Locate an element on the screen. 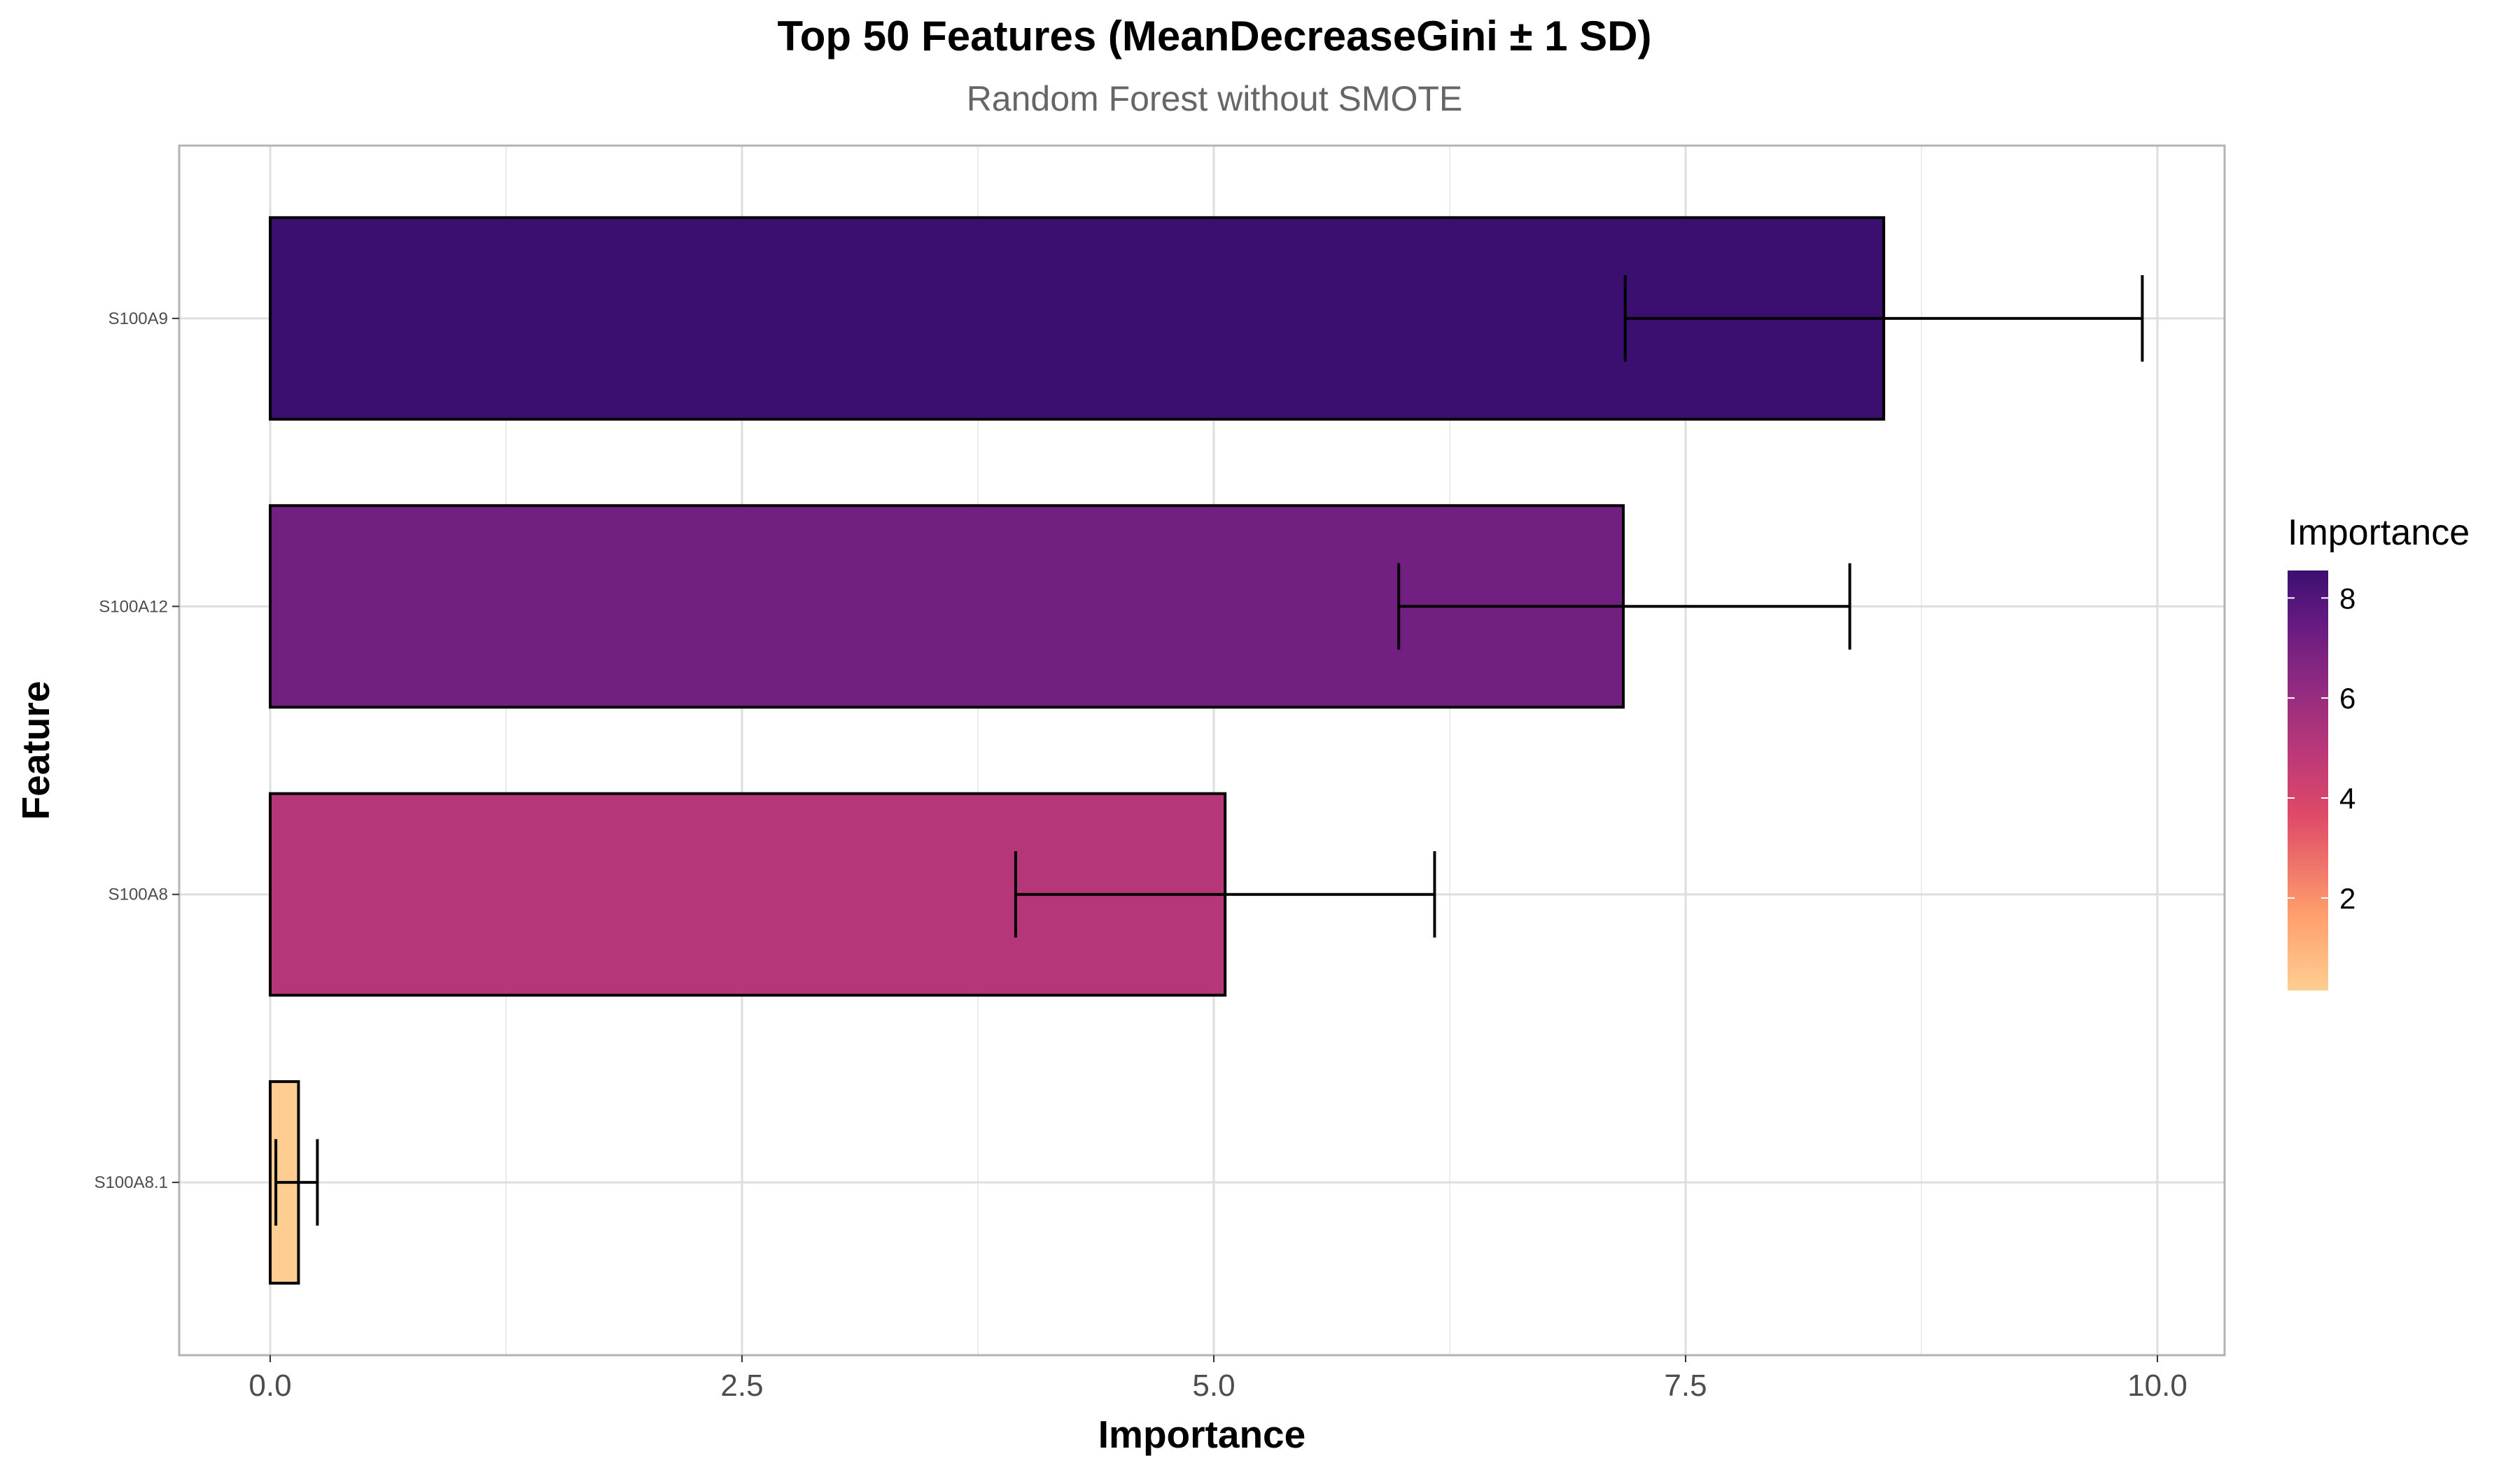 The height and width of the screenshot is (1470, 2520). y-axis-title: Feature is located at coordinates (35, 750).